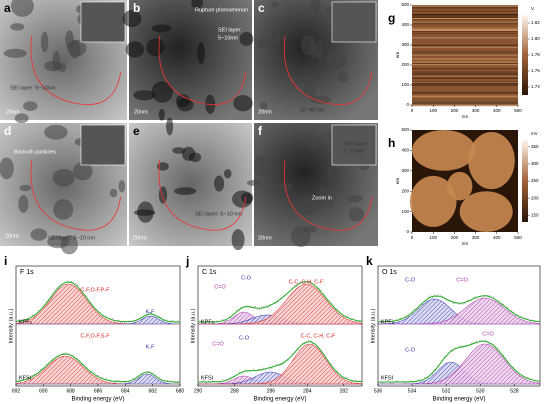 Image resolution: width=546 pixels, height=404 pixels. I want to click on panel-annotation: 20nm, so click(265, 112).